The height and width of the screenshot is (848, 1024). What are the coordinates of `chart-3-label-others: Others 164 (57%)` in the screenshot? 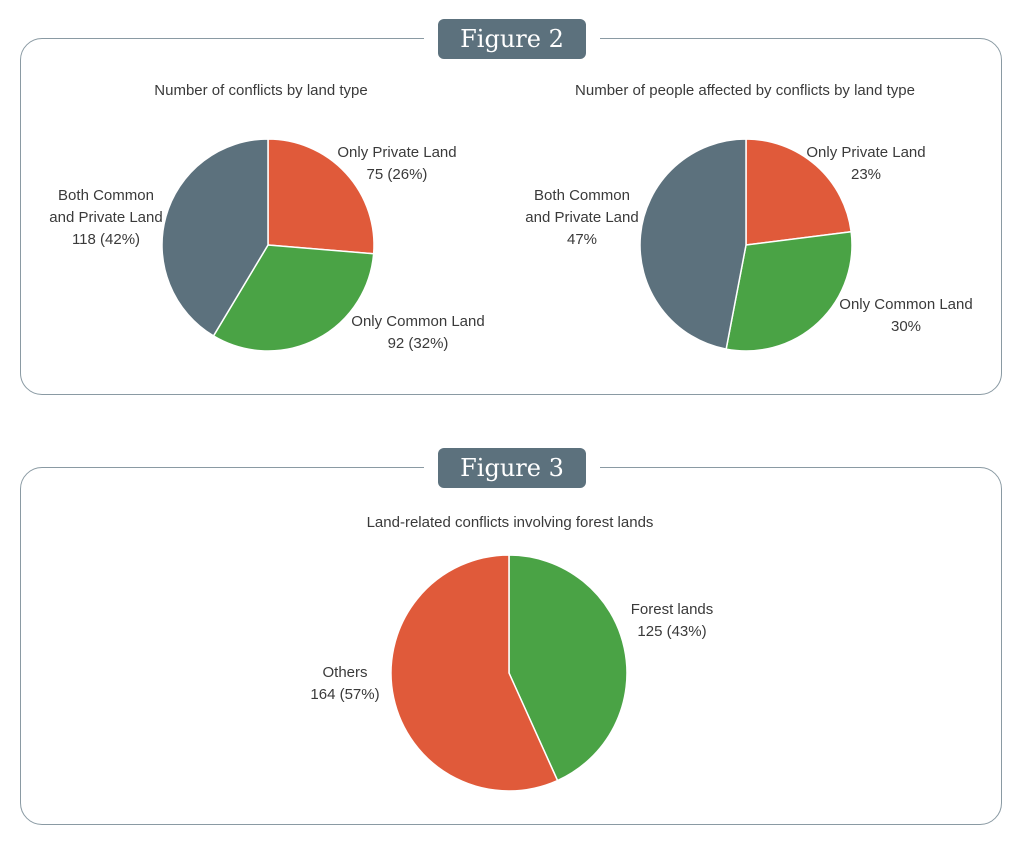 It's located at (344, 684).